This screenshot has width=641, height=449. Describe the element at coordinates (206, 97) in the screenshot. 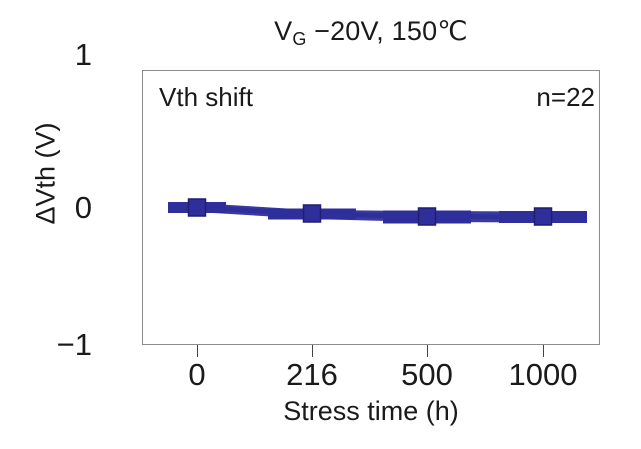

I see `series-annotation-label: Vth shift` at that location.